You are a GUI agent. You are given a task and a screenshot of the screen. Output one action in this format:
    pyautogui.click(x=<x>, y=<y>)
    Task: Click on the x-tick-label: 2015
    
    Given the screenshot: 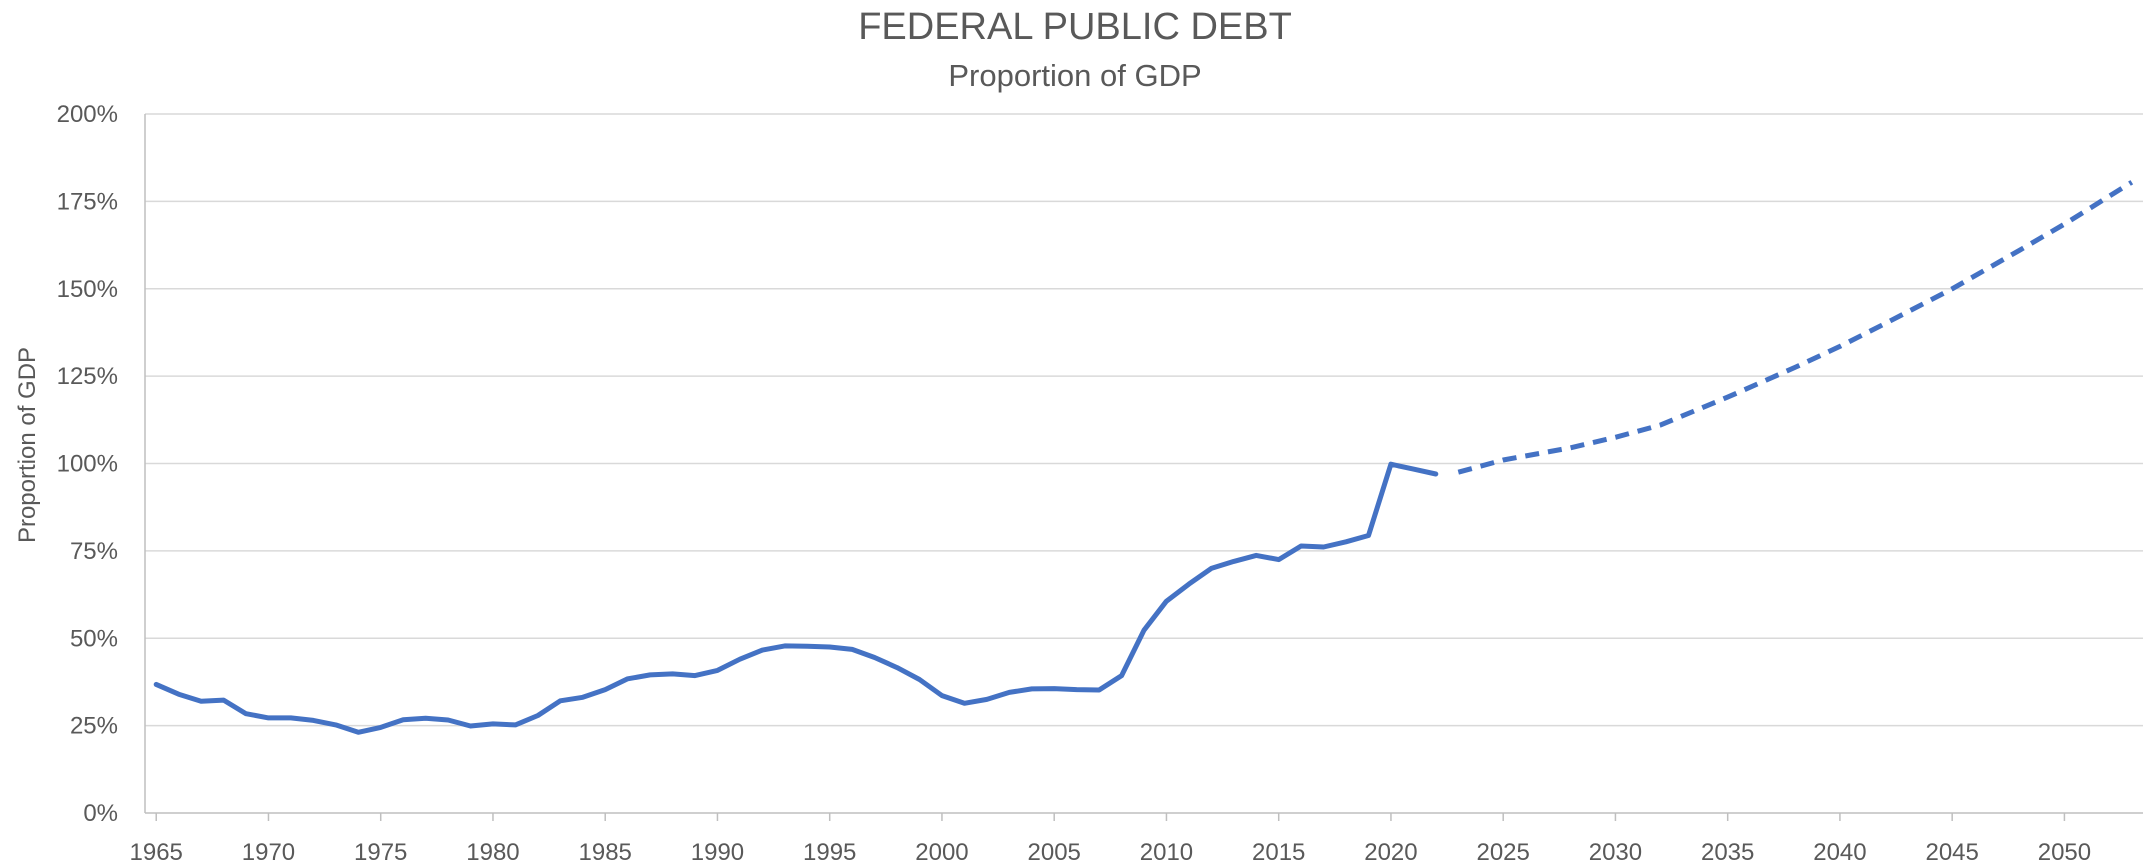 What is the action you would take?
    pyautogui.click(x=1278, y=852)
    